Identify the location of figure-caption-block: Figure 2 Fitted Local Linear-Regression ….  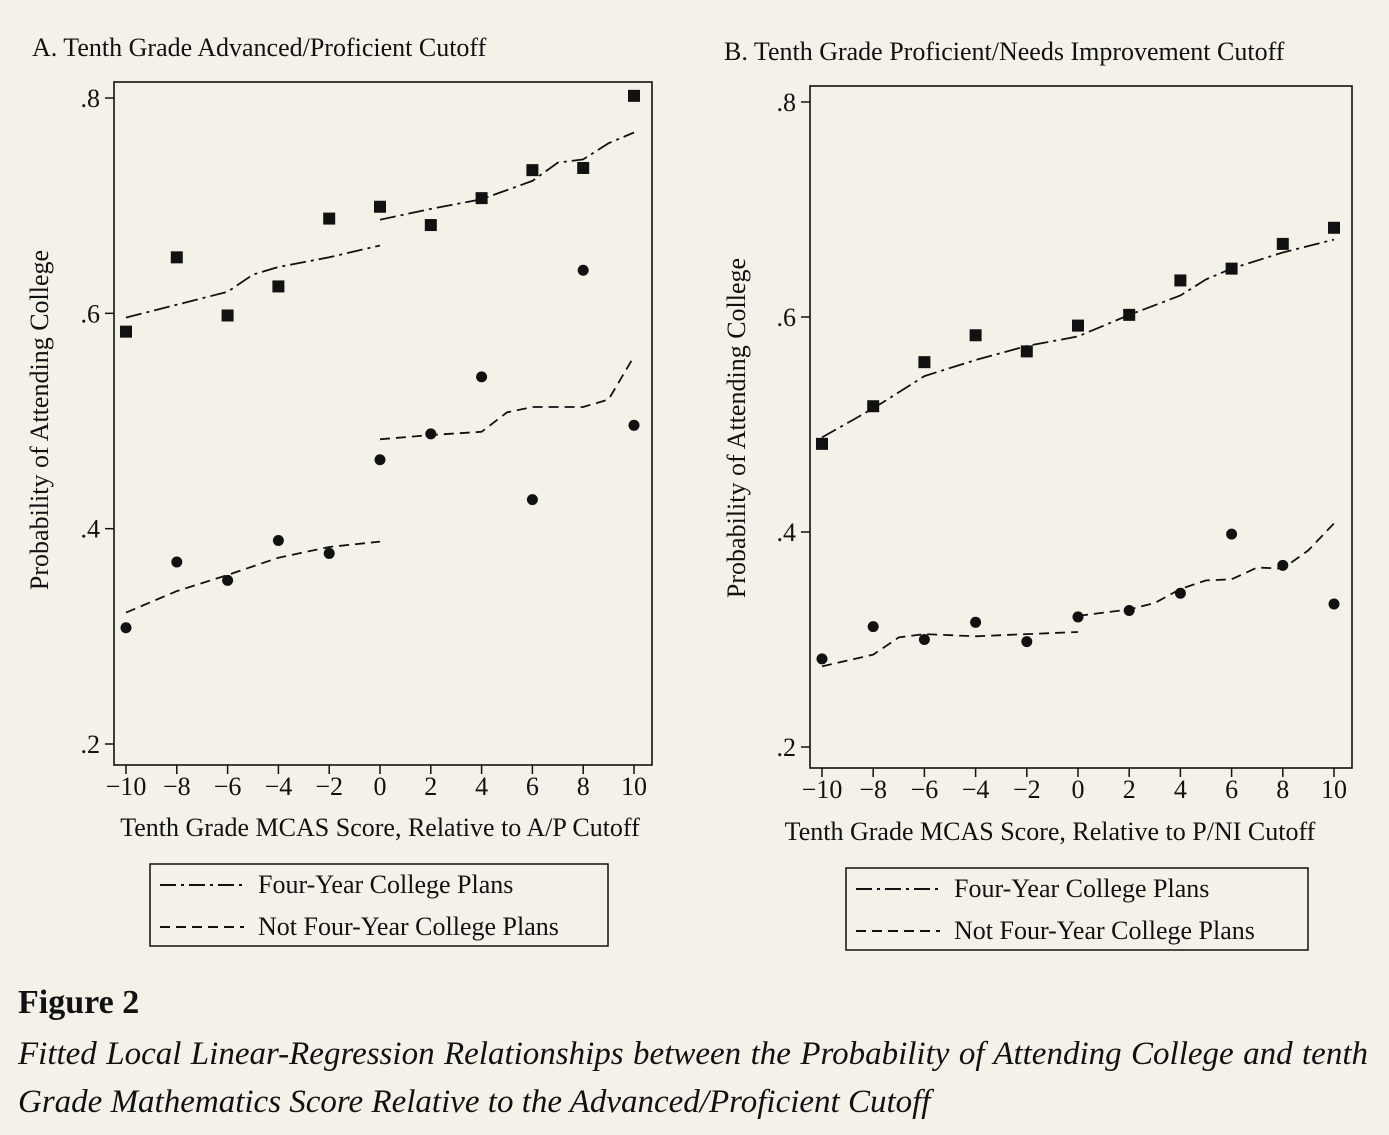
(693, 1055).